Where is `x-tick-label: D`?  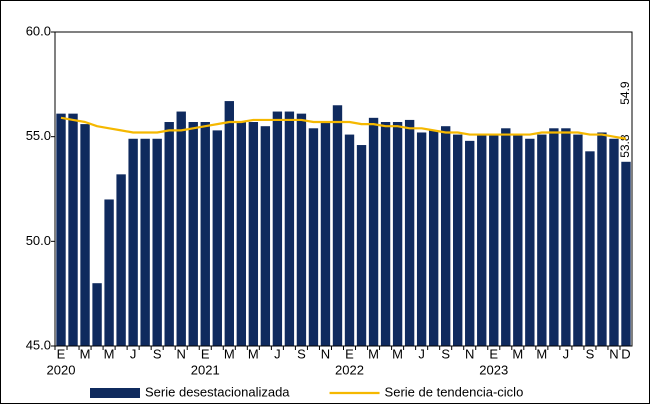 x-tick-label: D is located at coordinates (625, 353).